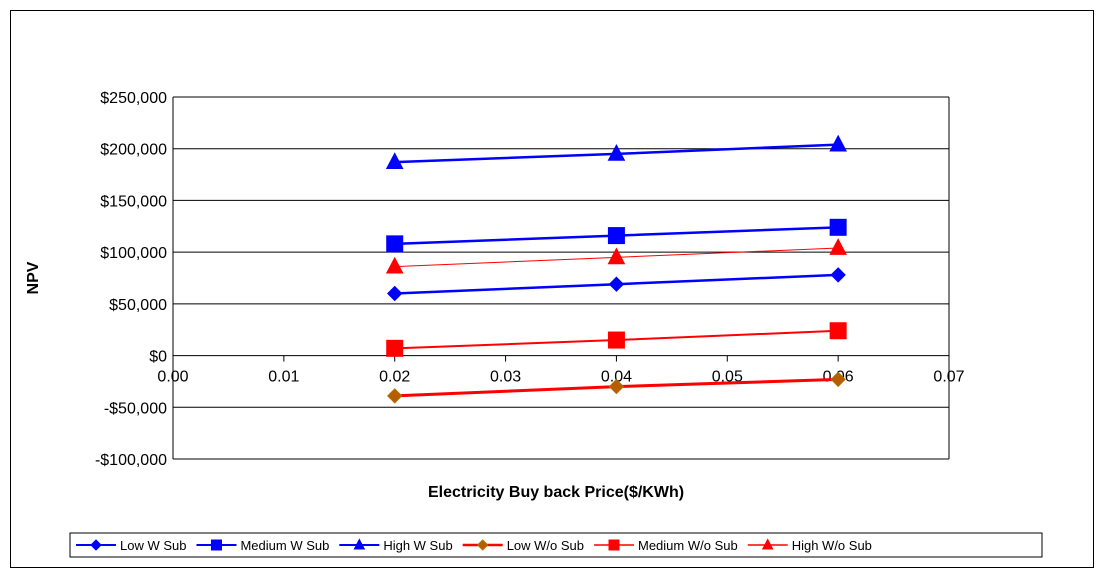 The width and height of the screenshot is (1106, 578). What do you see at coordinates (832, 545) in the screenshot?
I see `legend-label: High W/o Sub` at bounding box center [832, 545].